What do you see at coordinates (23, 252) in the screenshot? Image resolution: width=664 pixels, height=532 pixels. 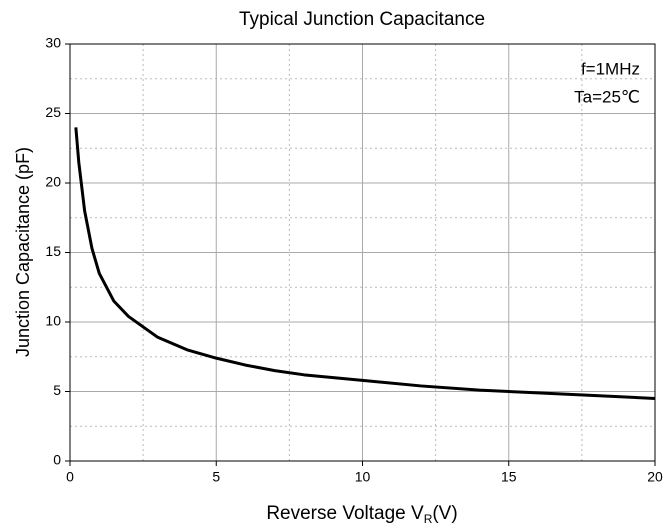 I see `y-axis-label: Junction Capacitance (pF)` at bounding box center [23, 252].